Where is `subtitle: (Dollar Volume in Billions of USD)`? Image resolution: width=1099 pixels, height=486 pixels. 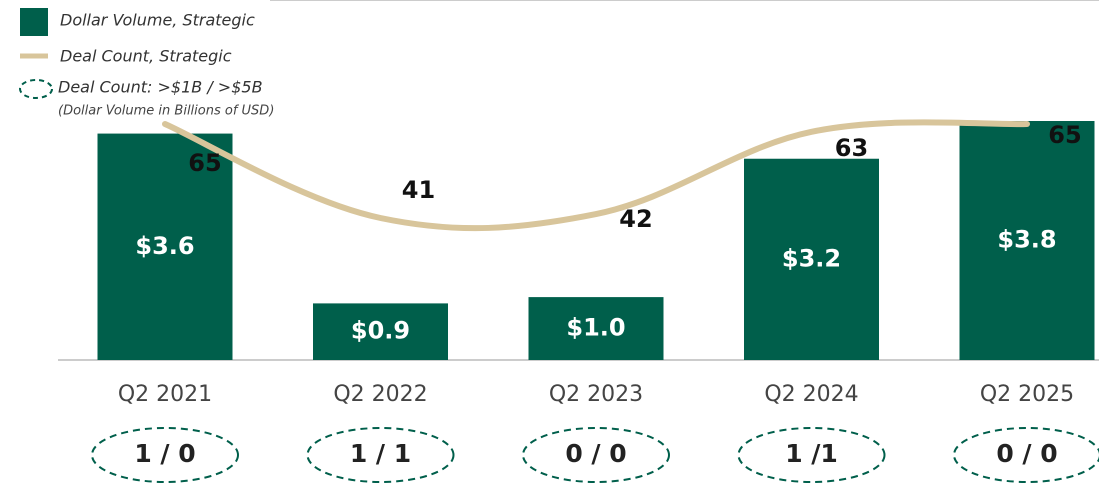
subtitle: (Dollar Volume in Billions of USD) is located at coordinates (166, 111).